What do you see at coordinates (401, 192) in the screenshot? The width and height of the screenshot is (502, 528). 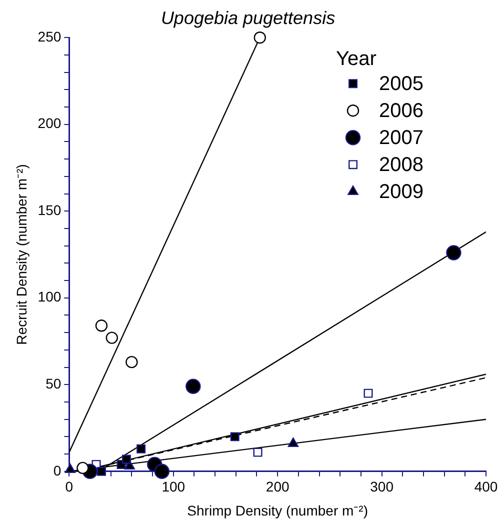 I see `legend-label: 2009` at bounding box center [401, 192].